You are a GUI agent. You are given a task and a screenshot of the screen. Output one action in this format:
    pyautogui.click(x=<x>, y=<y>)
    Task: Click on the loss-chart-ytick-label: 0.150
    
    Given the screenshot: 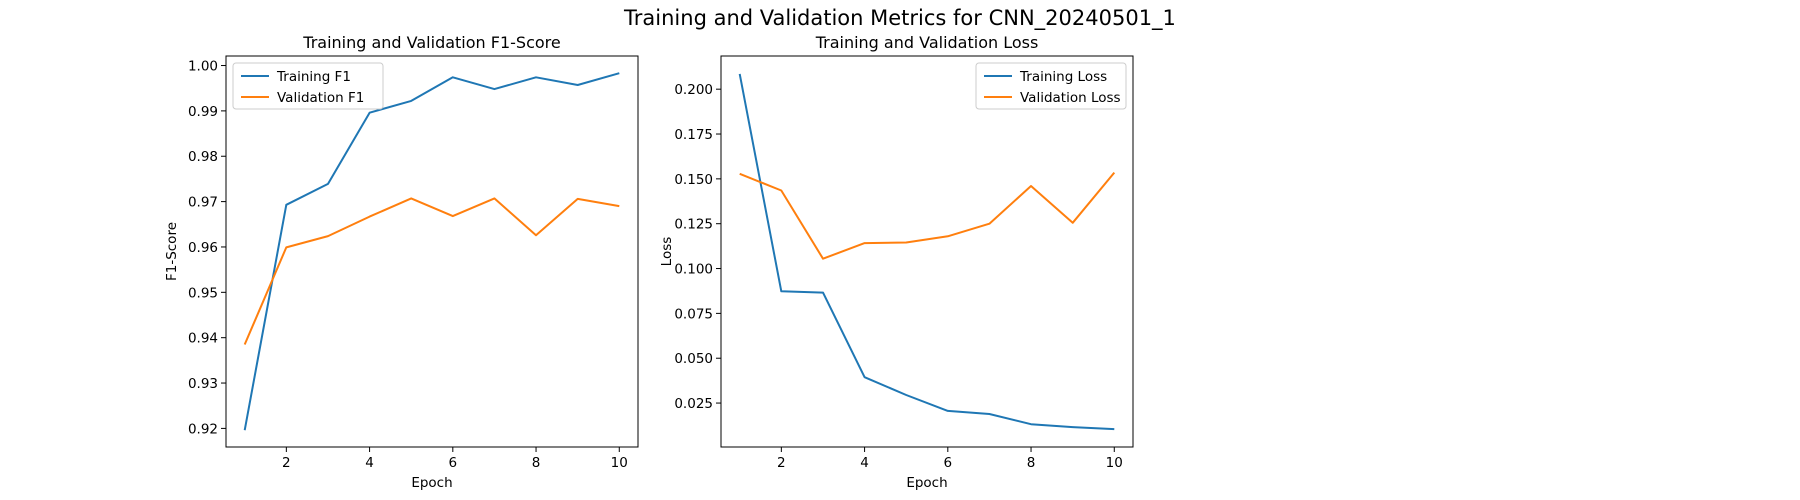 What is the action you would take?
    pyautogui.click(x=693, y=180)
    